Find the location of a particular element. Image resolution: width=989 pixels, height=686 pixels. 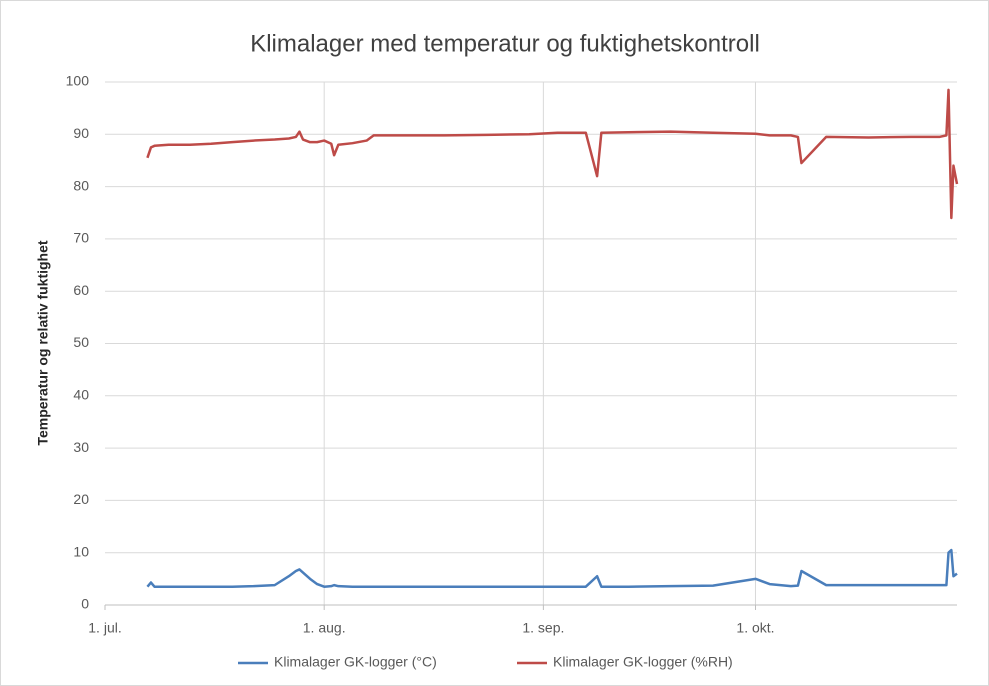

y-tick-label: 60 is located at coordinates (81, 290).